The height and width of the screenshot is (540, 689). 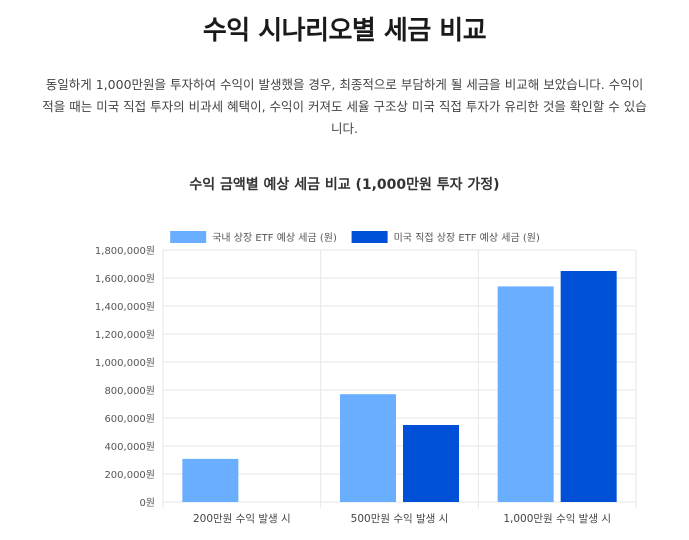 I want to click on y-tick-label: 1,000,000원, so click(x=125, y=363).